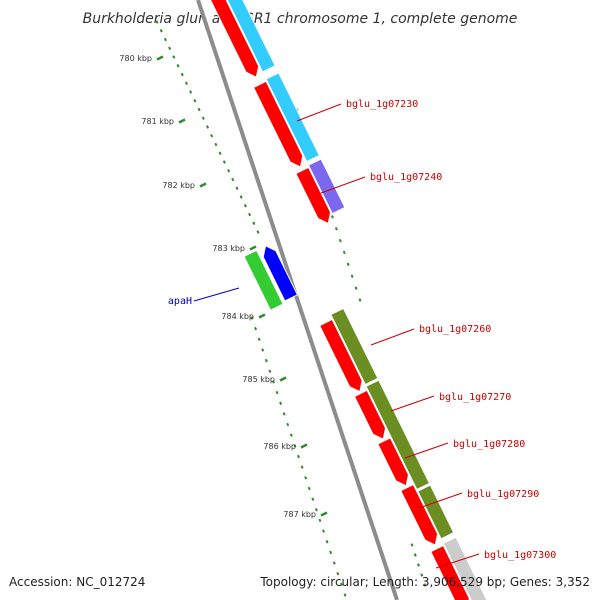  I want to click on scale-label: 782 kbp, so click(178, 185).